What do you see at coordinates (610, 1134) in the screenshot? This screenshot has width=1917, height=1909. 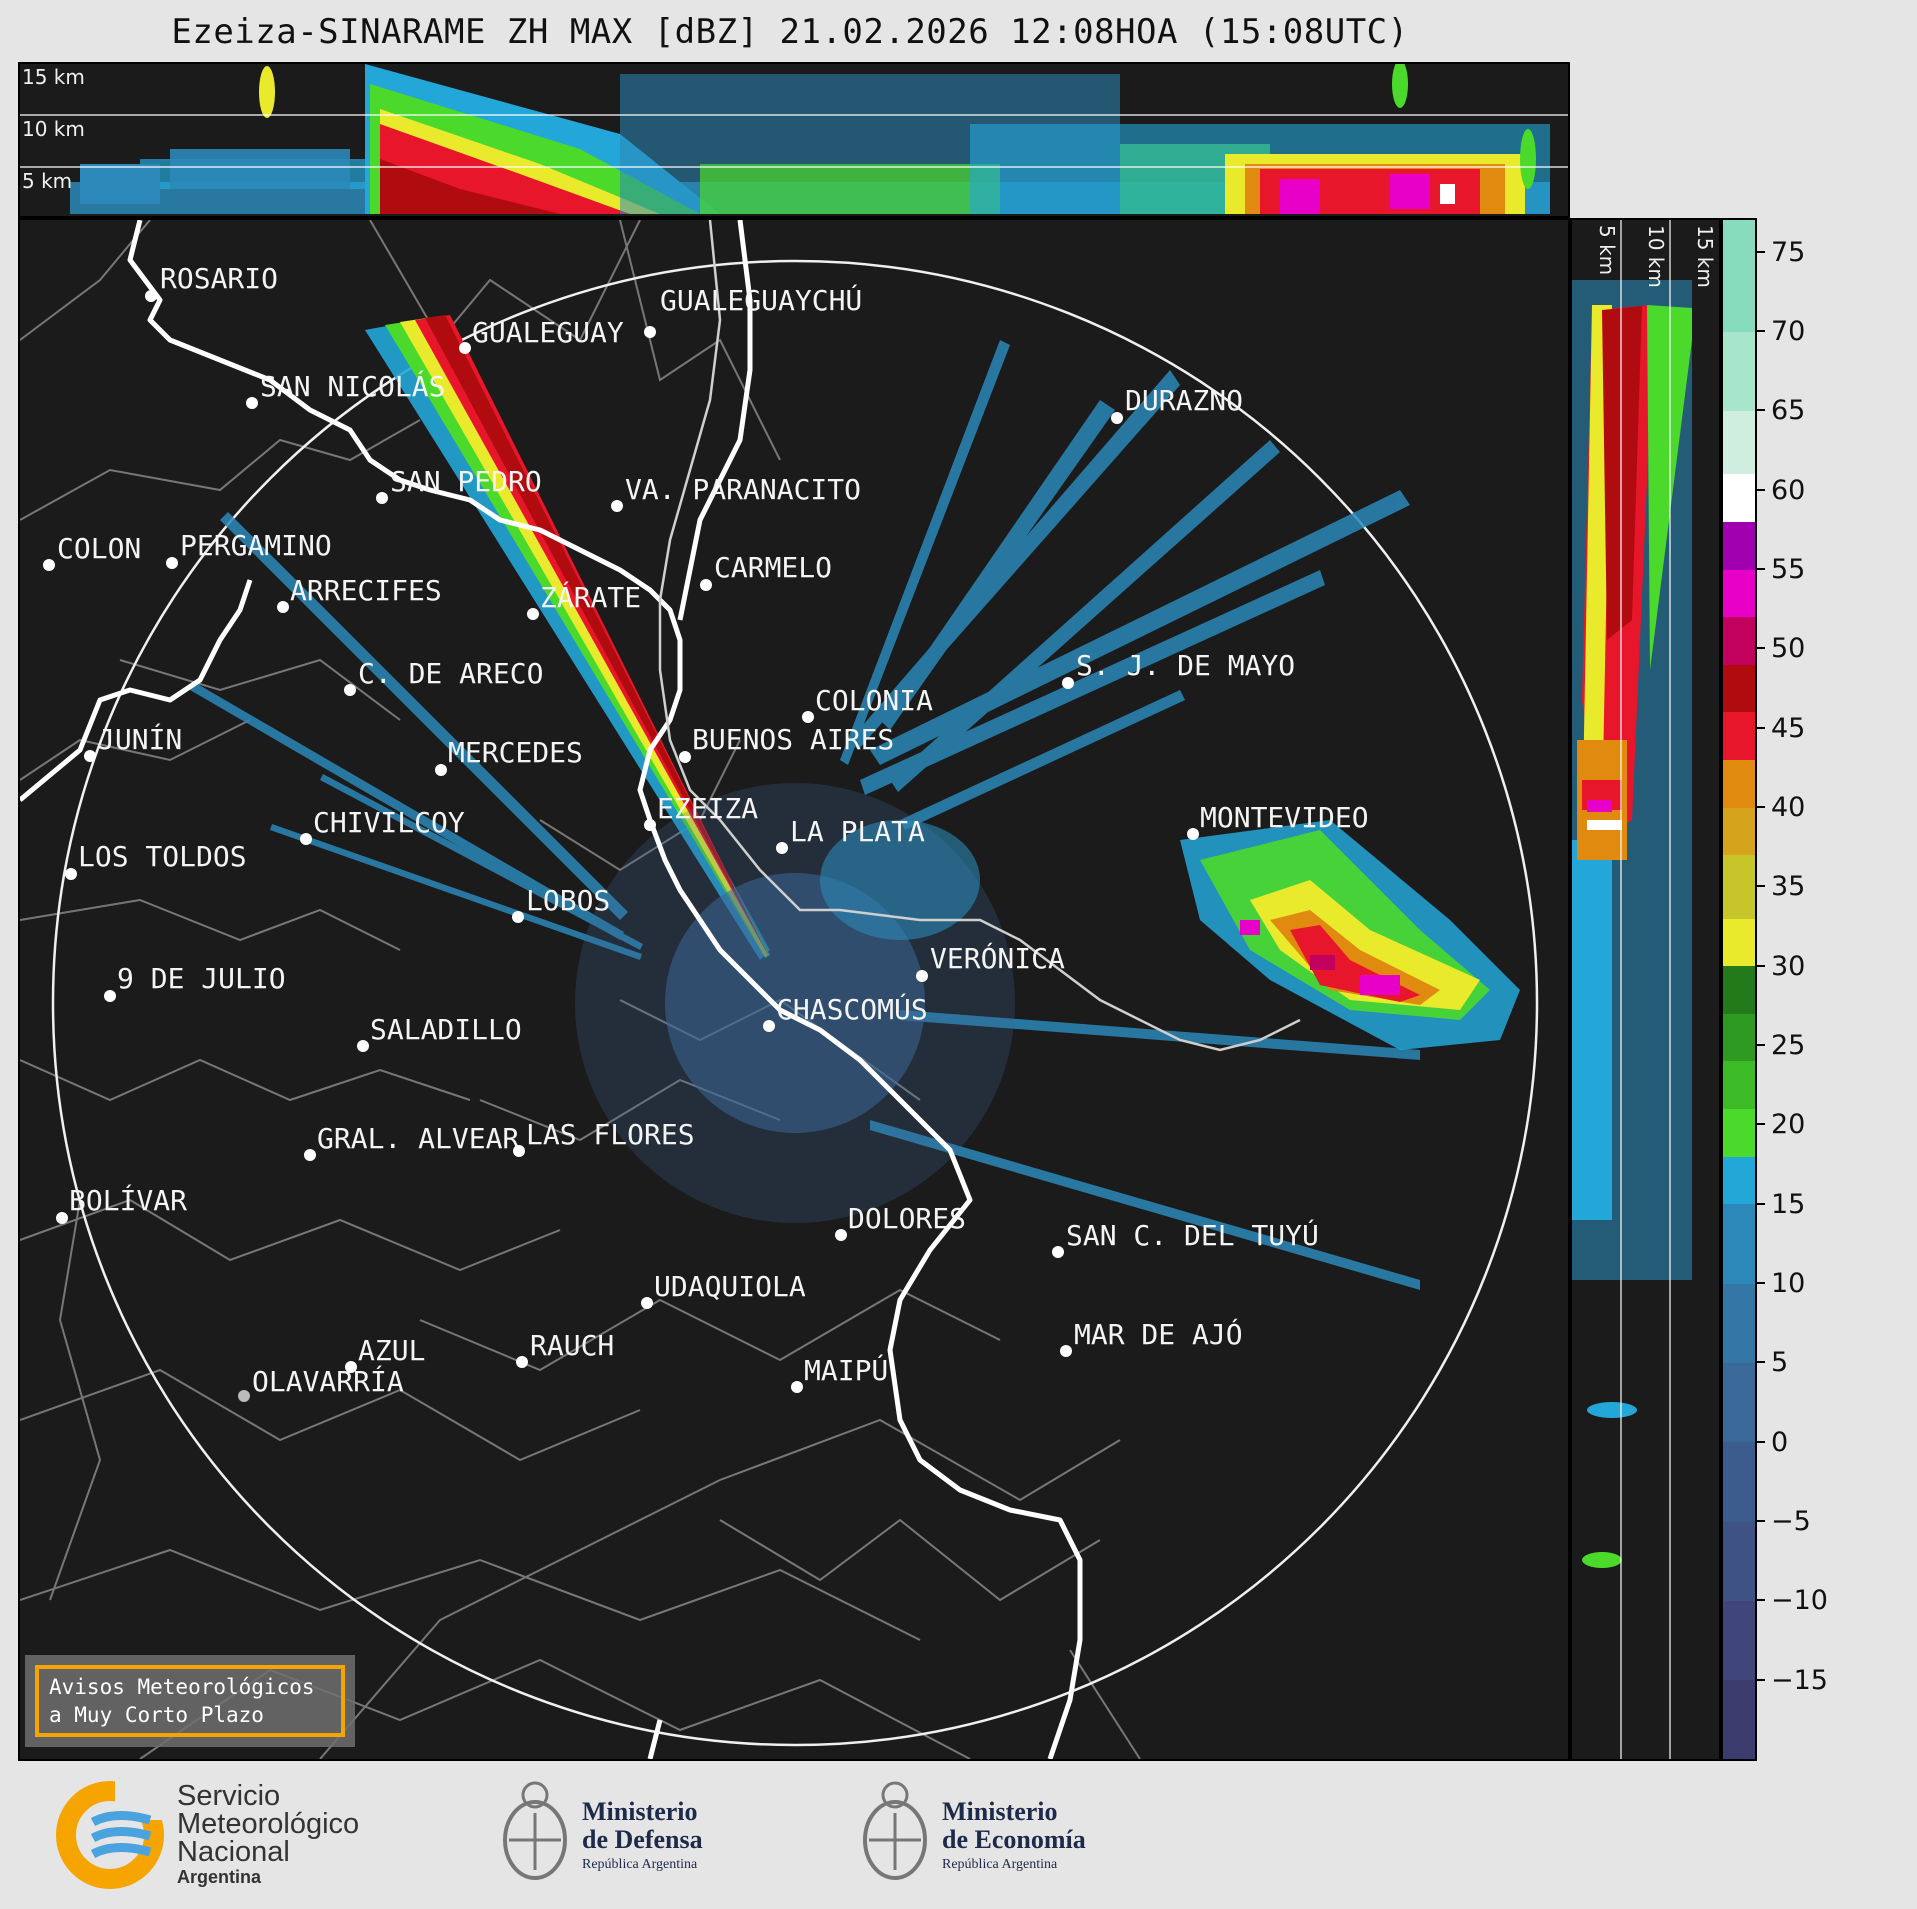 I see `city-label-las-flores: LAS FLORES` at bounding box center [610, 1134].